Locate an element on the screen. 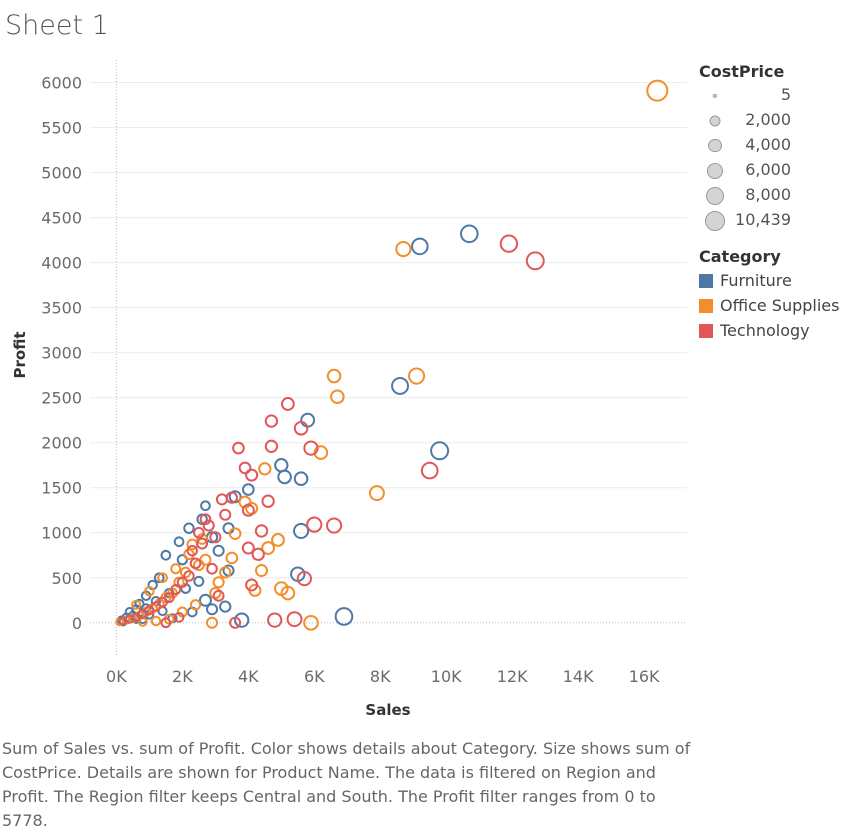 The width and height of the screenshot is (857, 835). size-legend: 5 2,000 4,000 6,000 8,000 10,439 is located at coordinates (745, 158).